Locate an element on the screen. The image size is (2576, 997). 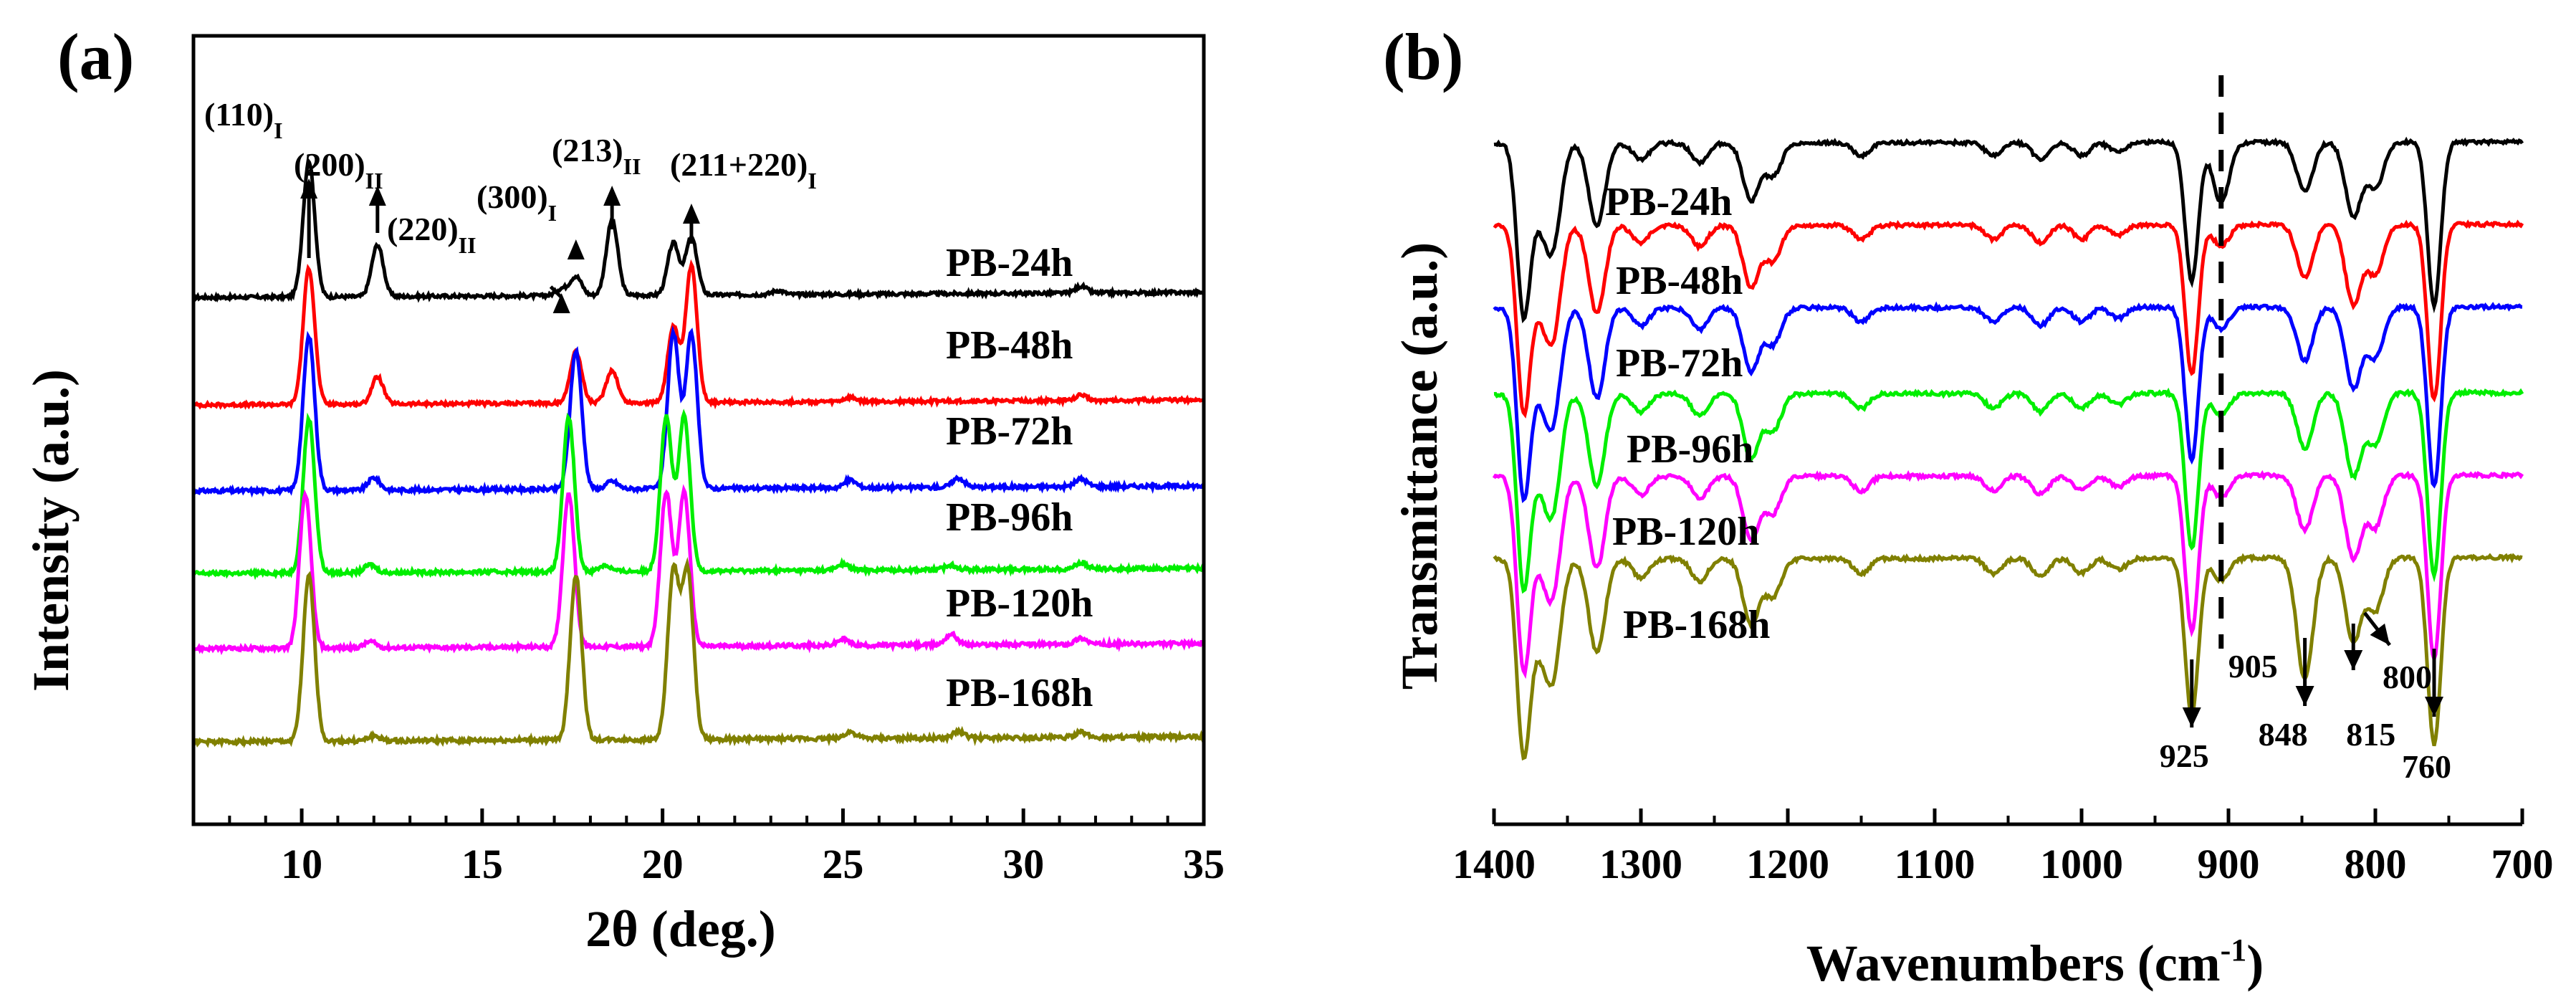
panel-a-ylabel: Intensity (a.u.) is located at coordinates (51, 530).